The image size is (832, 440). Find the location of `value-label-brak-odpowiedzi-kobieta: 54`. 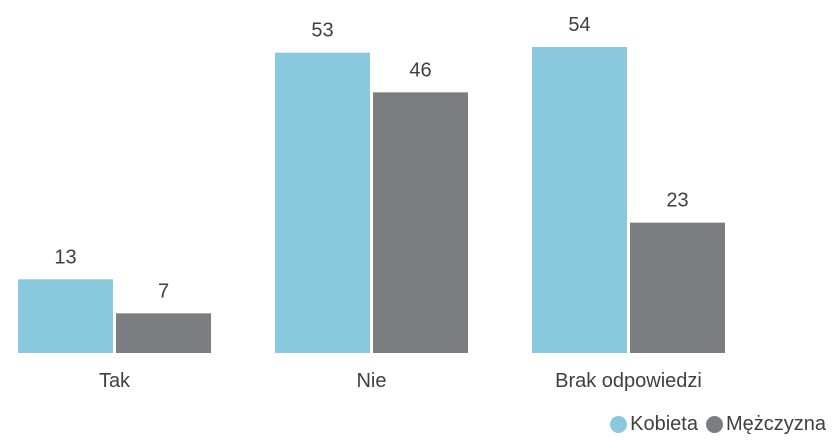

value-label-brak-odpowiedzi-kobieta: 54 is located at coordinates (579, 25).